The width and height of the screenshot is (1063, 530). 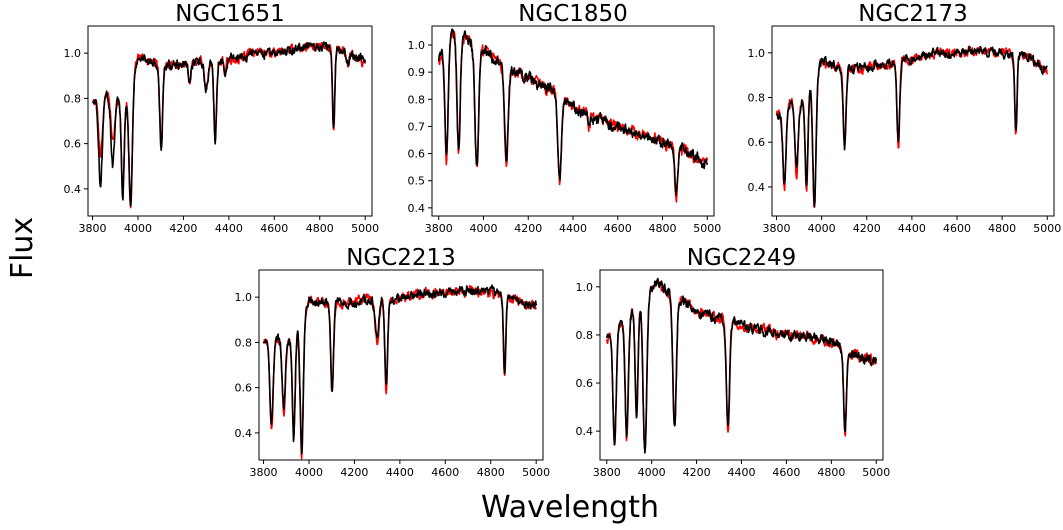 What do you see at coordinates (913, 14) in the screenshot?
I see `panel-title: NGC2173` at bounding box center [913, 14].